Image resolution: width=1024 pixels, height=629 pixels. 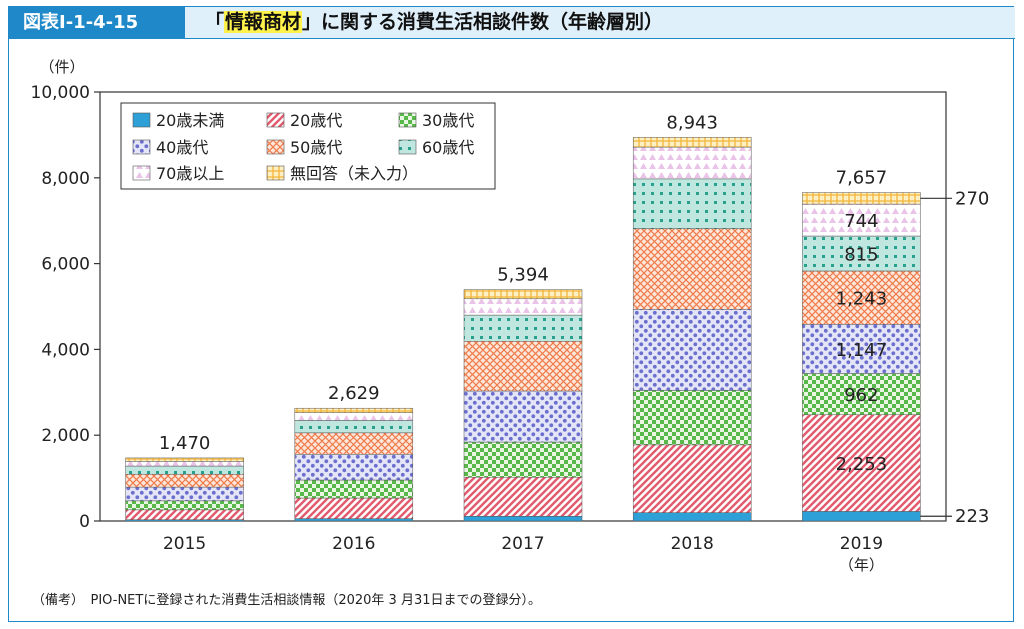 What do you see at coordinates (522, 544) in the screenshot?
I see `x-tick-label: 2017` at bounding box center [522, 544].